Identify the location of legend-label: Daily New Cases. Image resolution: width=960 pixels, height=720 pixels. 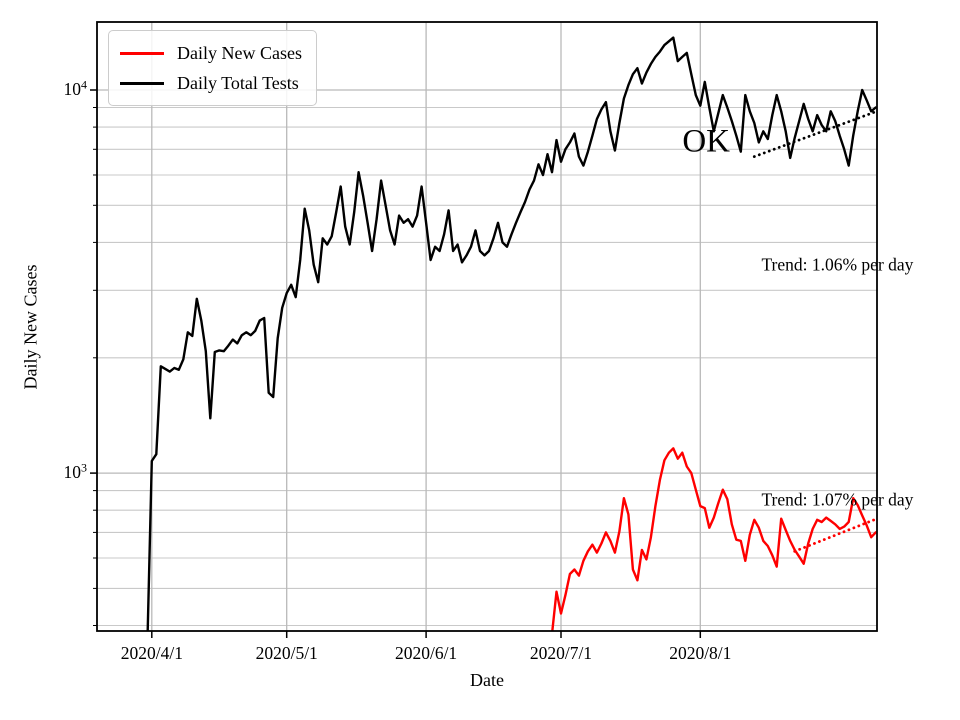
(239, 52).